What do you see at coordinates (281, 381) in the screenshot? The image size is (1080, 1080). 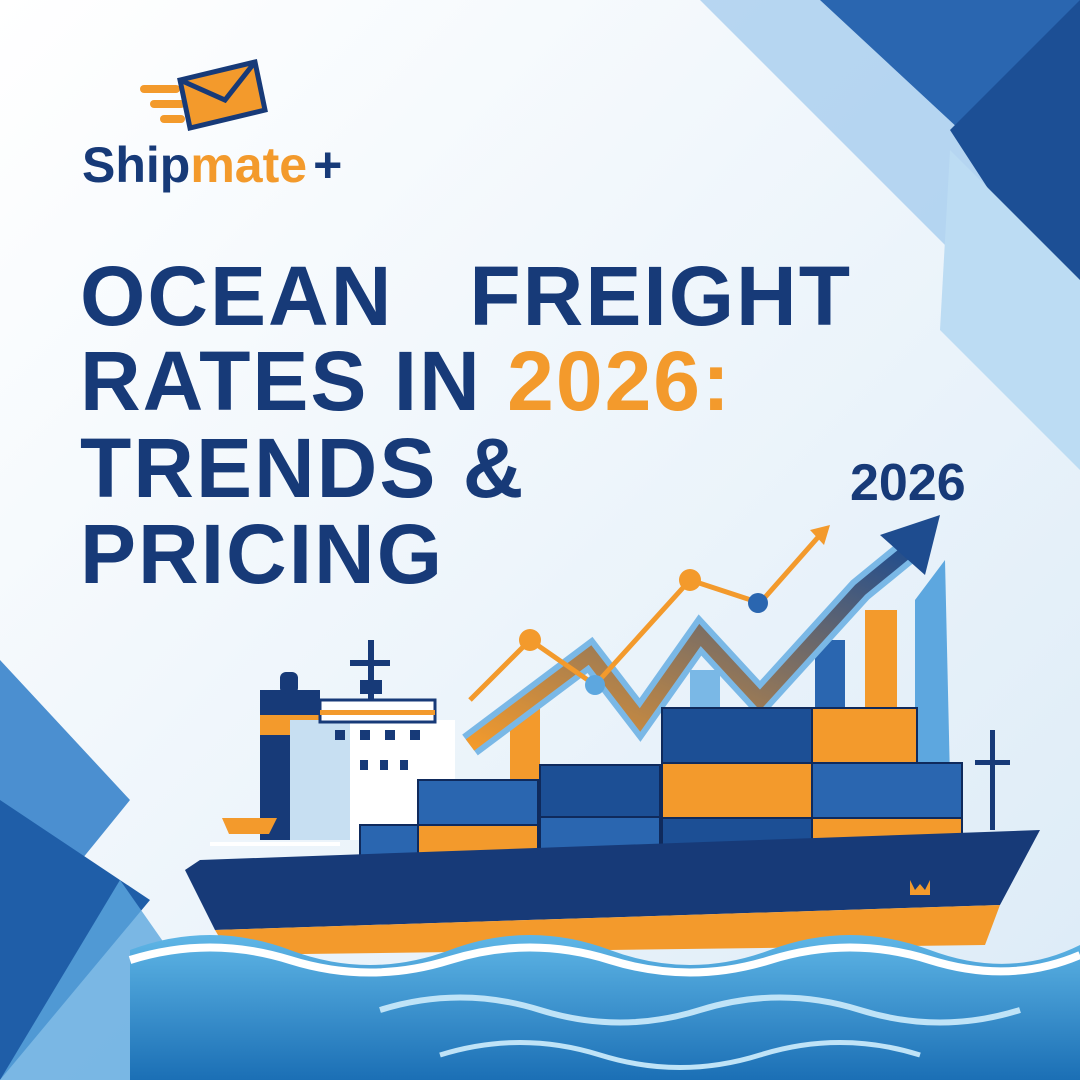 I see `headline-text: RATES IN` at bounding box center [281, 381].